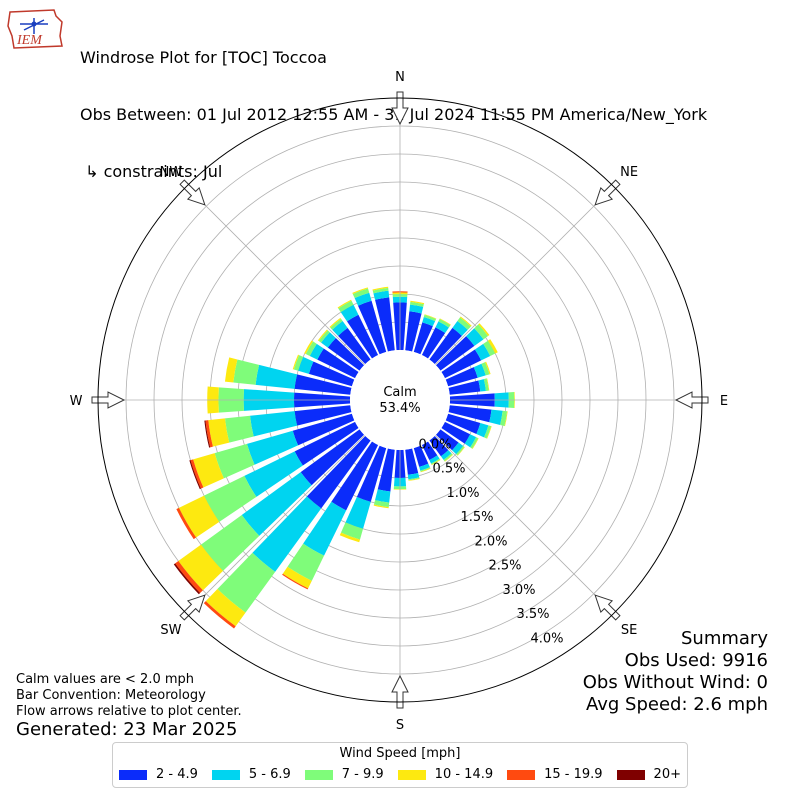  Describe the element at coordinates (399, 392) in the screenshot. I see `calm-label: Calm` at that location.